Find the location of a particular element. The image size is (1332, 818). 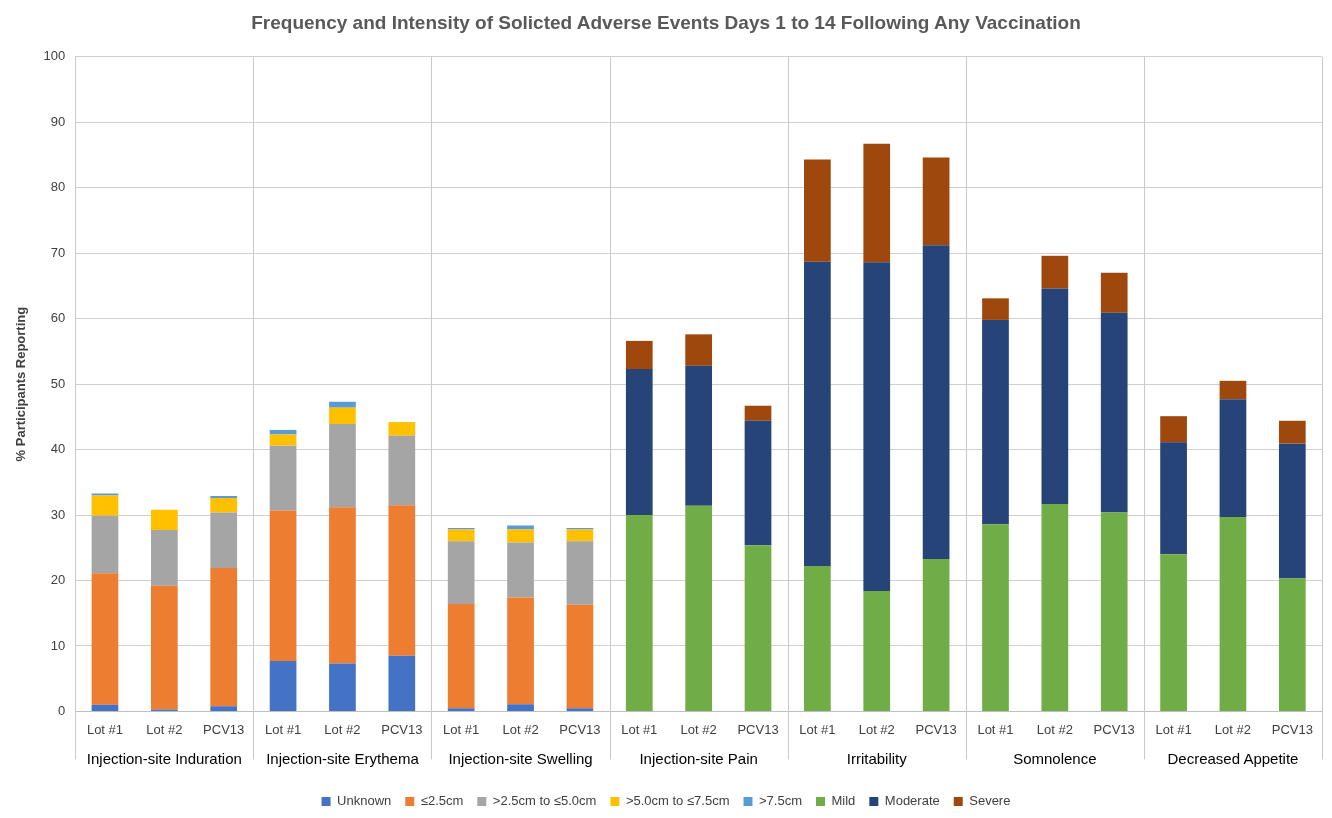

y-tick-label: 60 is located at coordinates (58, 318).